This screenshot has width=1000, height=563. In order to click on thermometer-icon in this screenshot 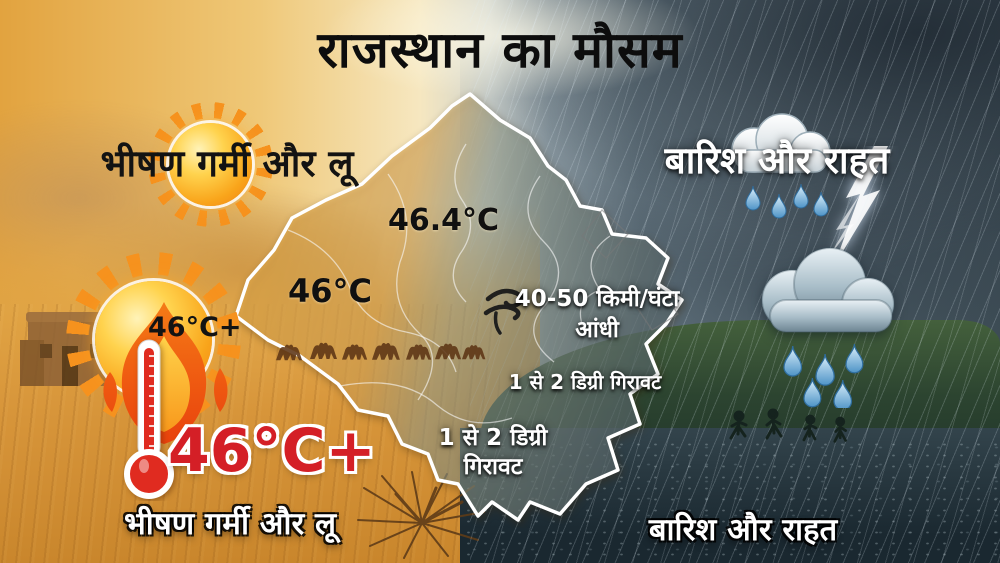, I will do `click(149, 419)`.